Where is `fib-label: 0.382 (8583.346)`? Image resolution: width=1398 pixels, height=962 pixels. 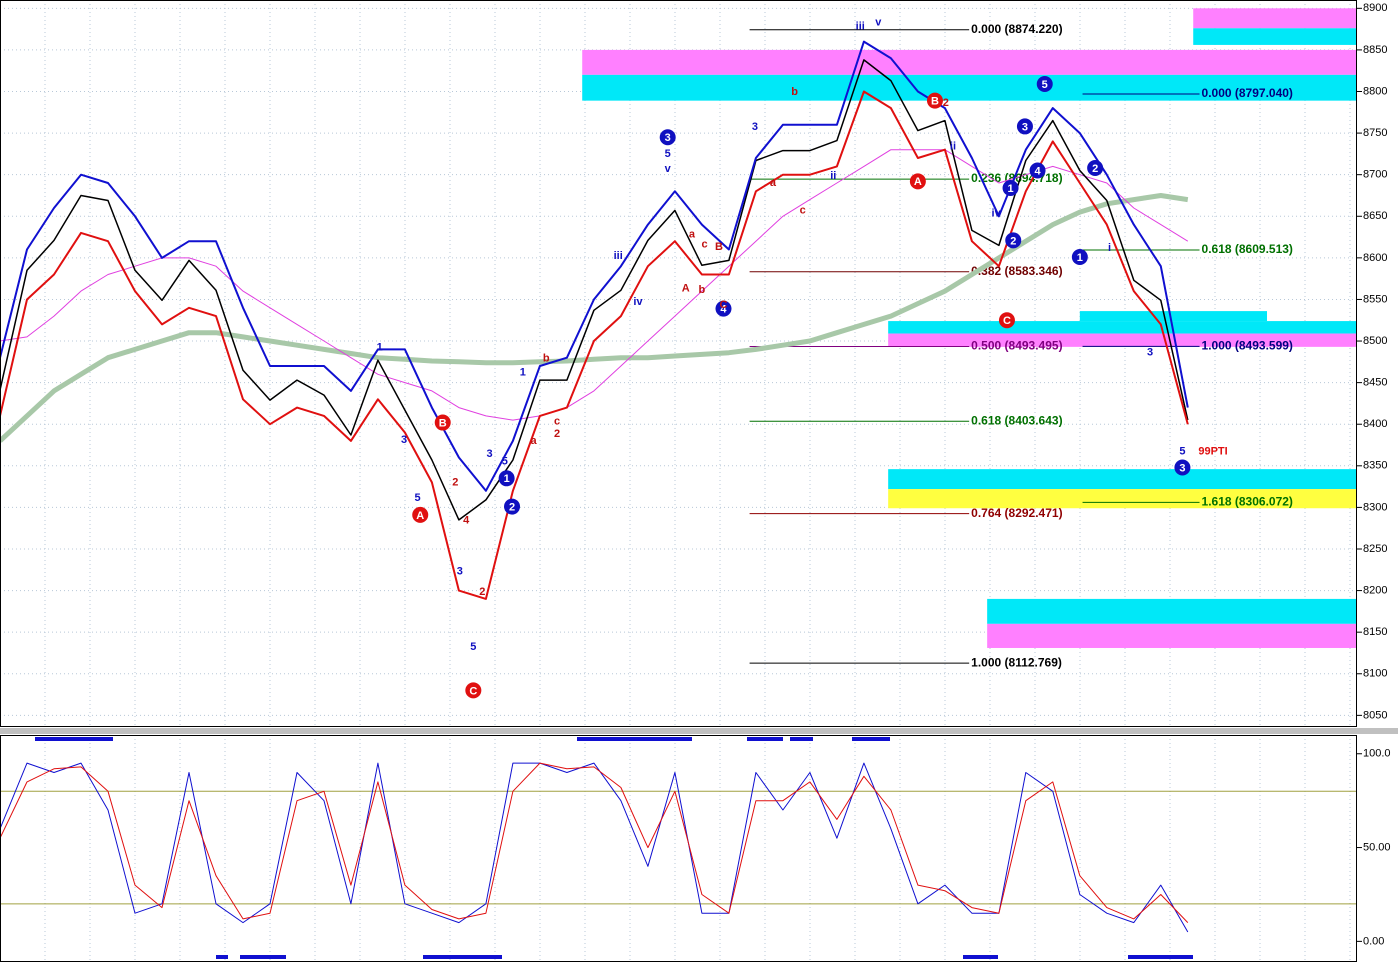
fib-label: 0.382 (8583.346) is located at coordinates (1016, 271).